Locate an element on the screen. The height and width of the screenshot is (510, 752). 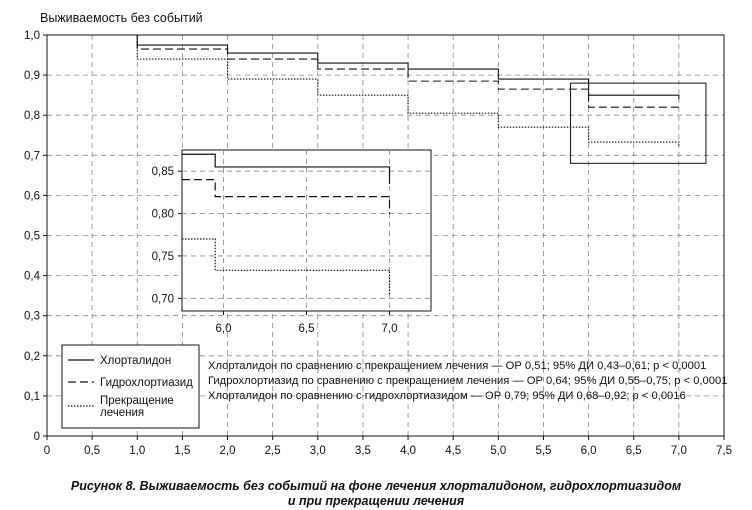
y-tick-label: 0,2 is located at coordinates (32, 357).